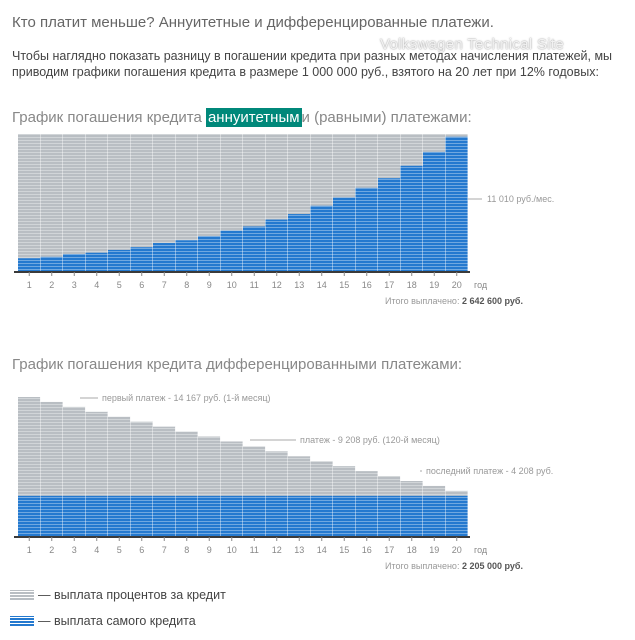 The image size is (635, 640). I want to click on legend-principal-label: — выплата самого кредита, so click(117, 621).